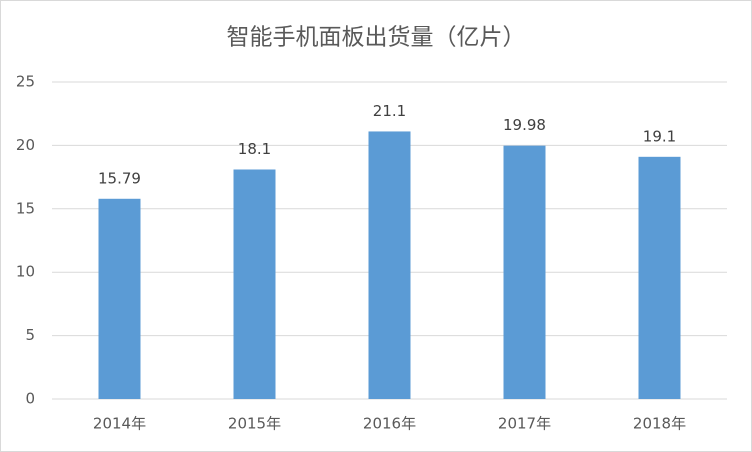  What do you see at coordinates (25, 145) in the screenshot?
I see `y-tick-label: 20` at bounding box center [25, 145].